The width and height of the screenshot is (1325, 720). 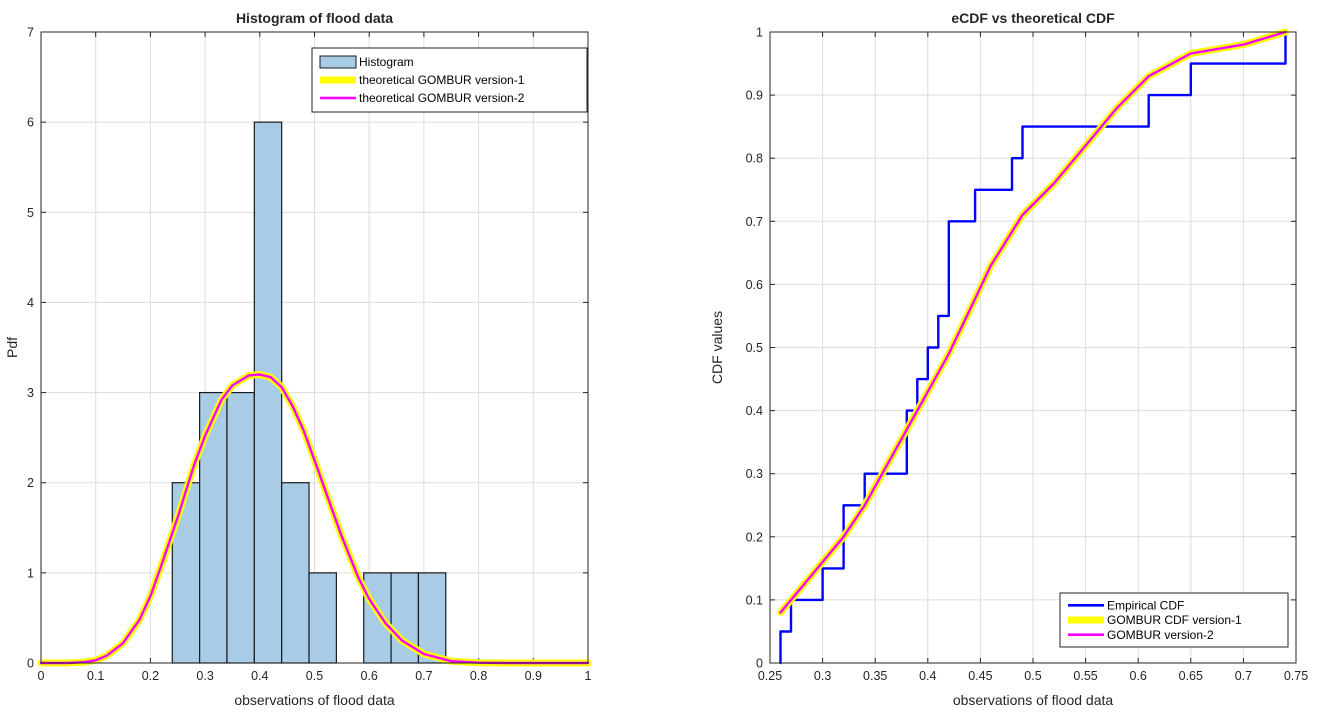 What do you see at coordinates (30, 483) in the screenshot?
I see `y-tick-label: 2` at bounding box center [30, 483].